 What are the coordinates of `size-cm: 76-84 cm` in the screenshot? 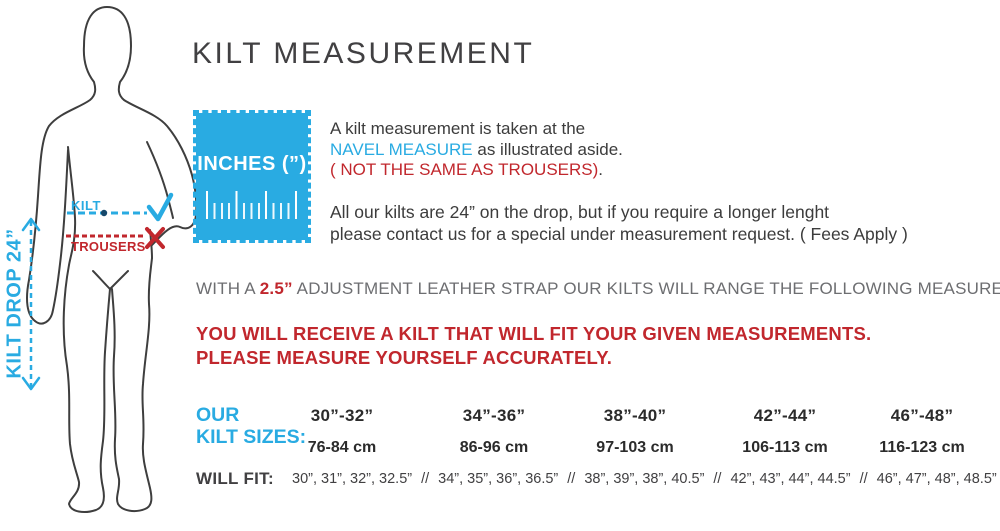 It's located at (342, 447).